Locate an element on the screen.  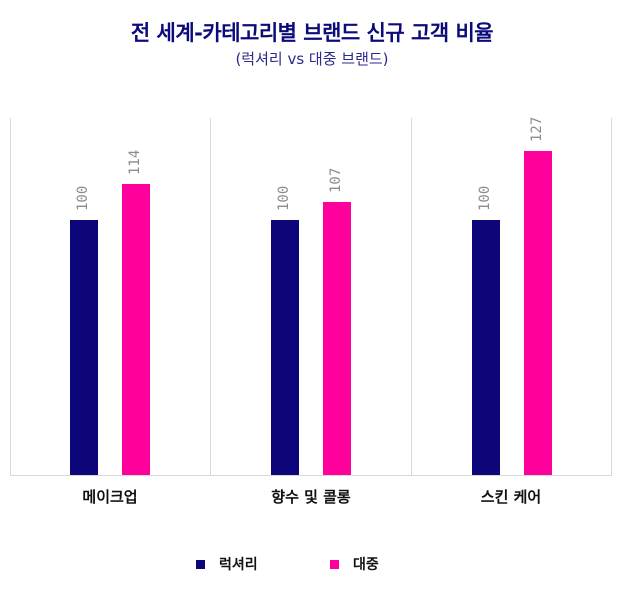
legend-swatch-luxury is located at coordinates (200, 564).